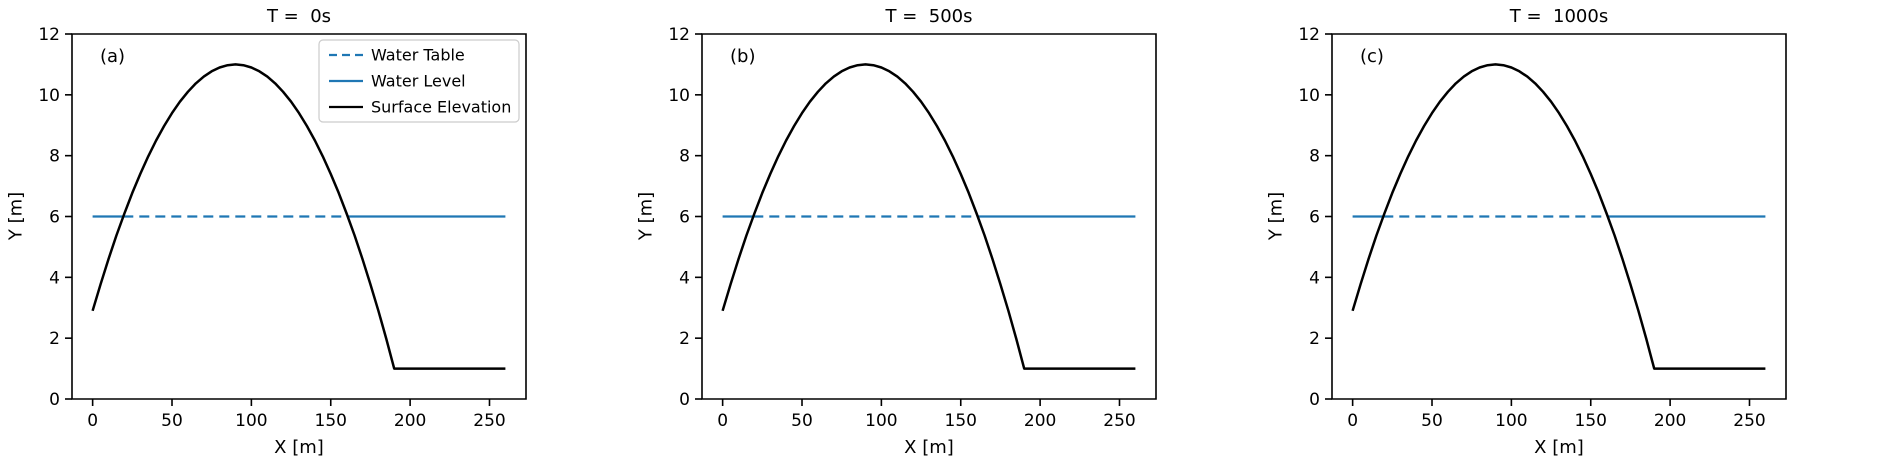  I want to click on legend-item-label: Water Level, so click(418, 81).